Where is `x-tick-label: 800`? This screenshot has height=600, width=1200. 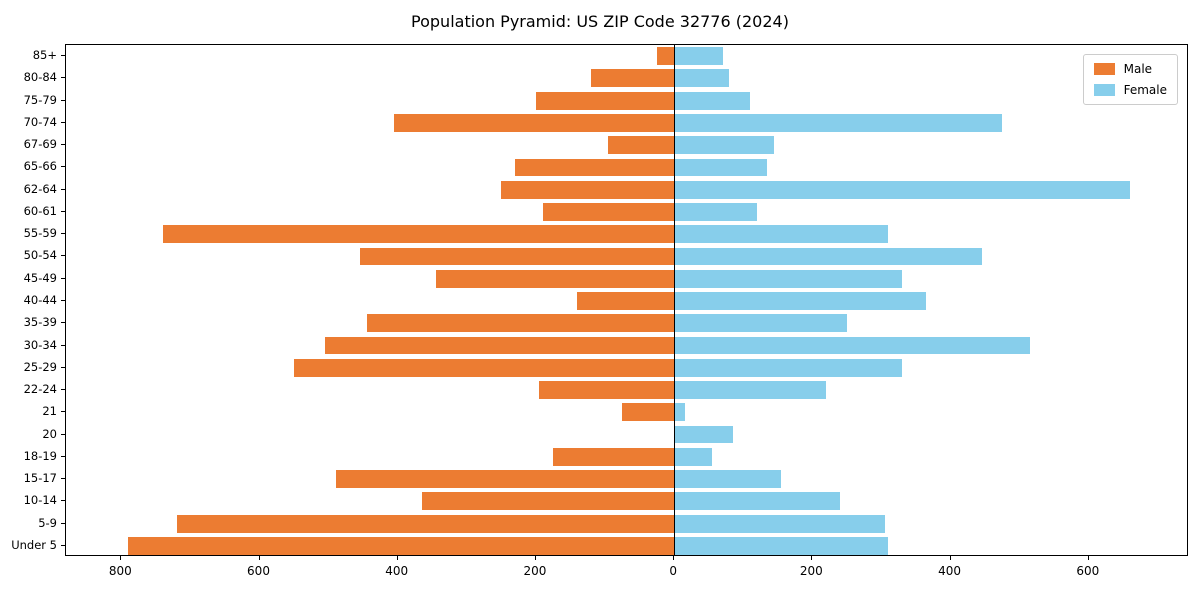
x-tick-label: 800 is located at coordinates (120, 571).